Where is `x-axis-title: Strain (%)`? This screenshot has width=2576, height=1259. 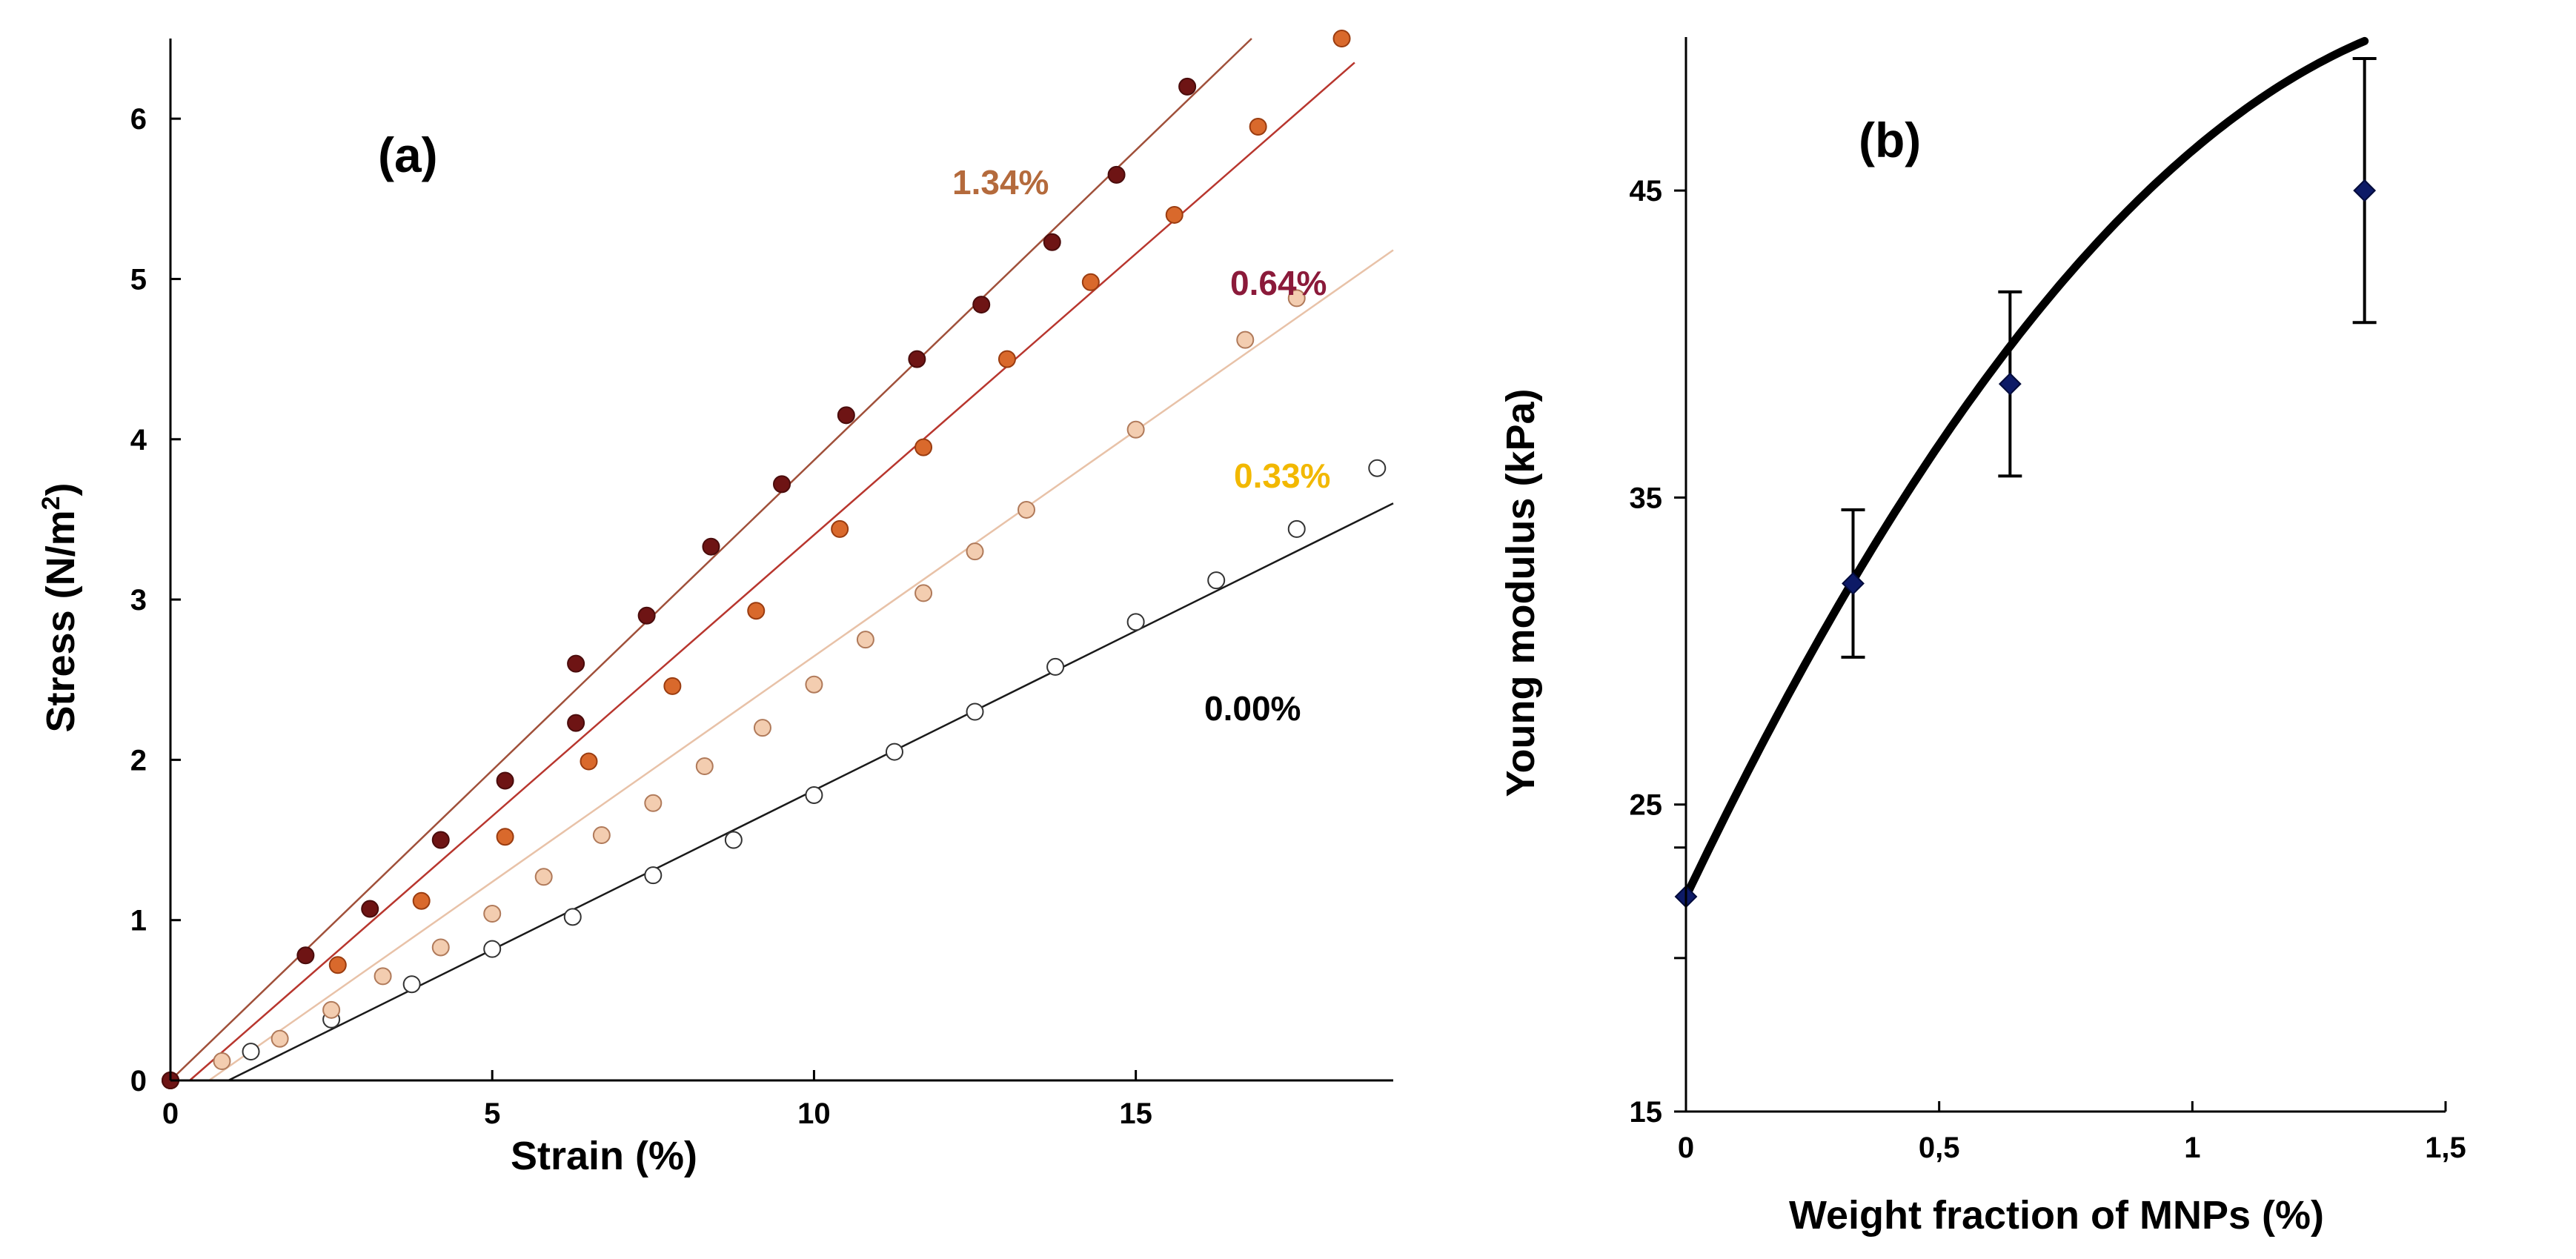 x-axis-title: Strain (%) is located at coordinates (604, 1156).